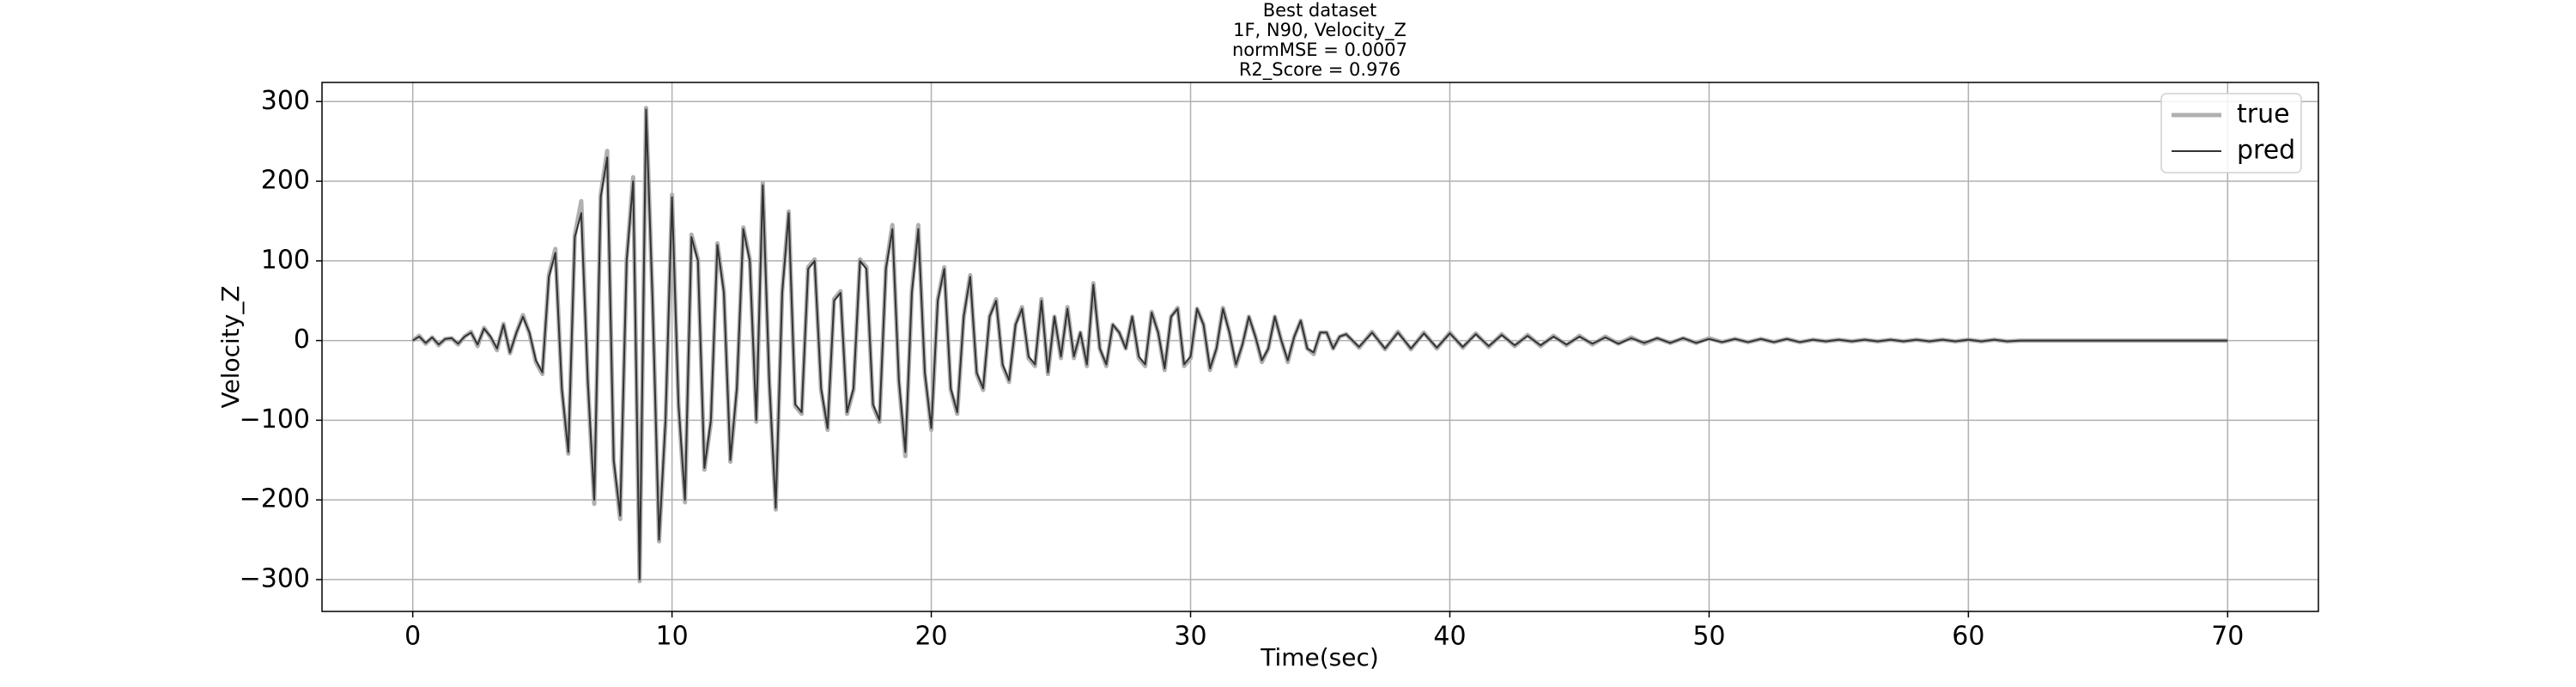  I want to click on chart-title: Best dataset, so click(1320, 10).